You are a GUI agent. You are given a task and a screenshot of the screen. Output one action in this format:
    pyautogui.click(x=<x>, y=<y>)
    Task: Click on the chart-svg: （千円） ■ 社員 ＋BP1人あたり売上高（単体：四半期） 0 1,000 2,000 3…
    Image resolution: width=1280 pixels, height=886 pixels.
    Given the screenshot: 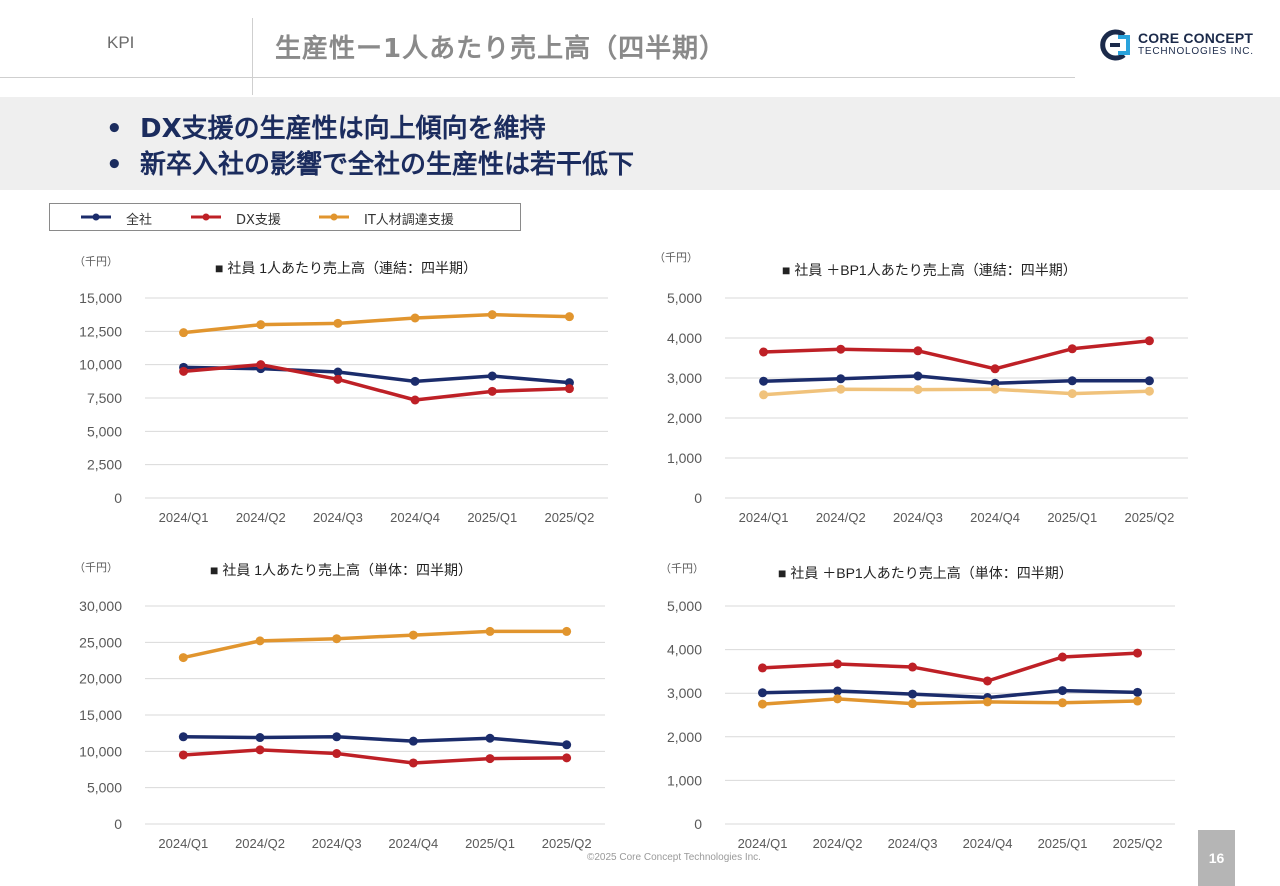 What is the action you would take?
    pyautogui.click(x=917, y=706)
    